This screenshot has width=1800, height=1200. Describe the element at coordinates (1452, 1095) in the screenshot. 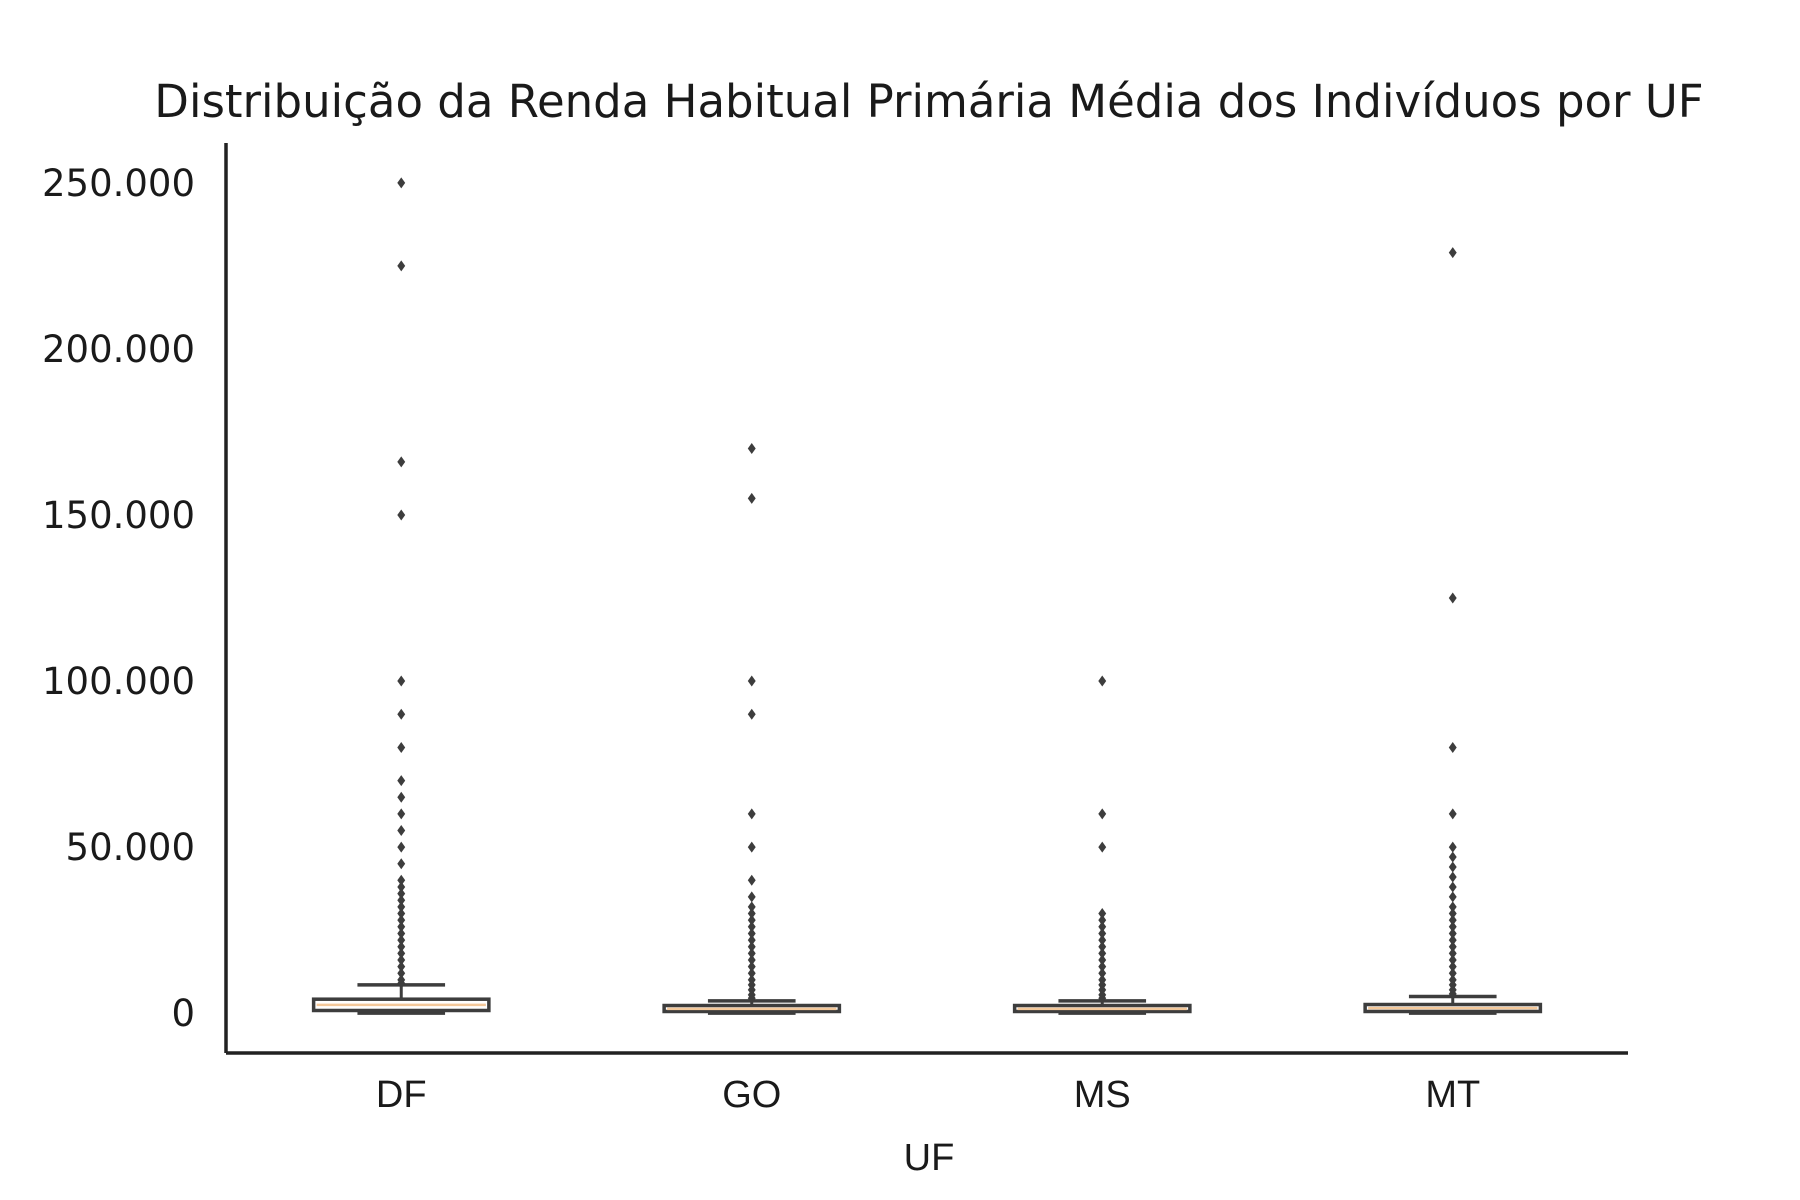

I see `x-tick-label: MT` at that location.